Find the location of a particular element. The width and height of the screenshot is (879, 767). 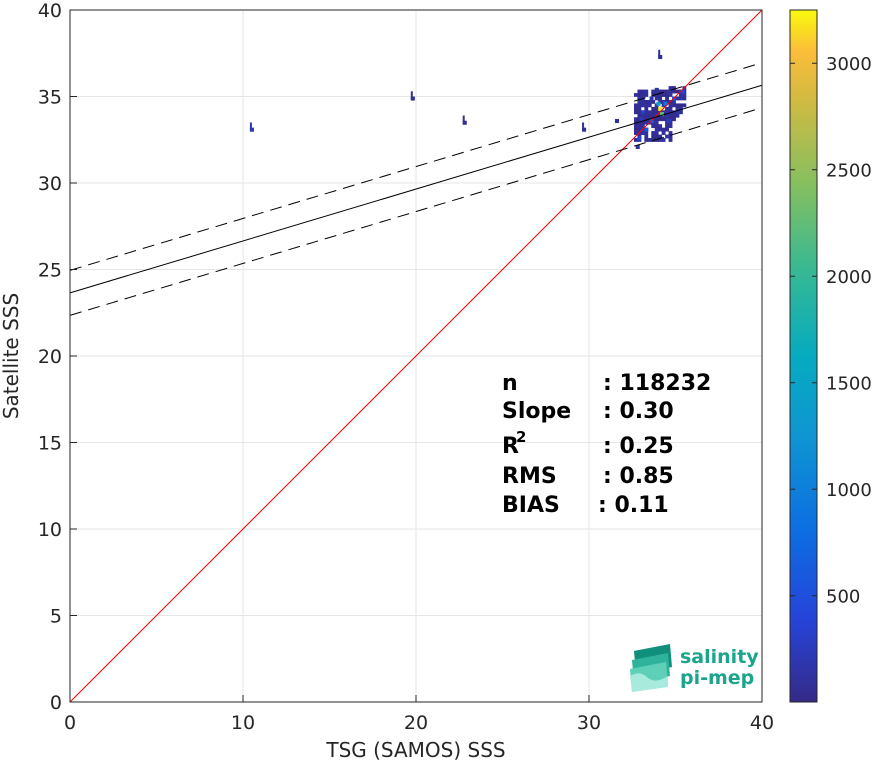

colorbar-tick-label: 1500 is located at coordinates (849, 384).